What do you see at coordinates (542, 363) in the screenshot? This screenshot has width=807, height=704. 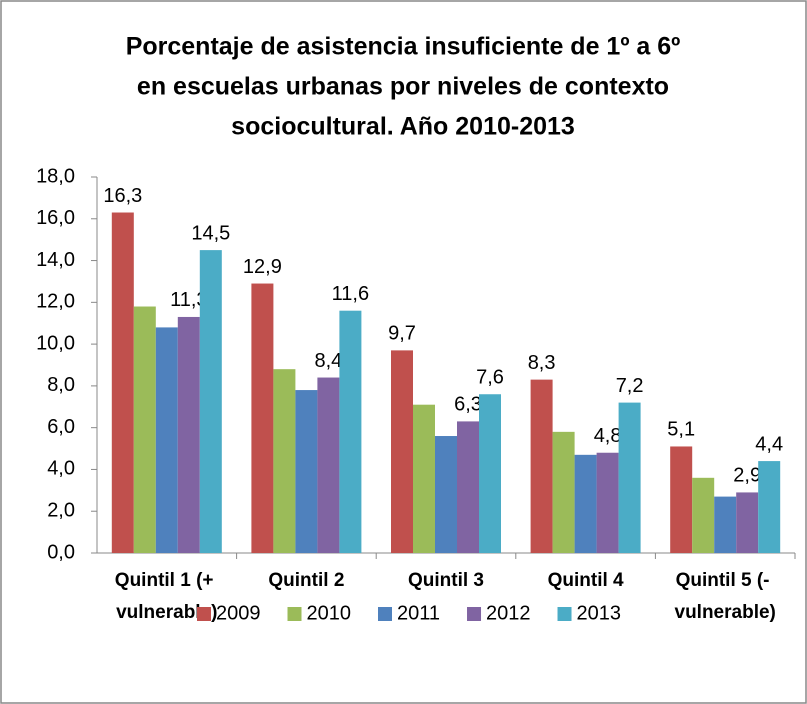 I see `value-label: 8,3` at bounding box center [542, 363].